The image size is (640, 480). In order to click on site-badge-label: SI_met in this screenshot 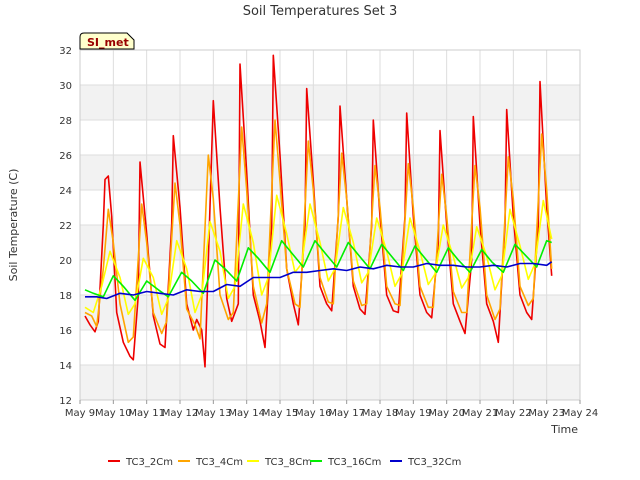, I will do `click(108, 42)`.